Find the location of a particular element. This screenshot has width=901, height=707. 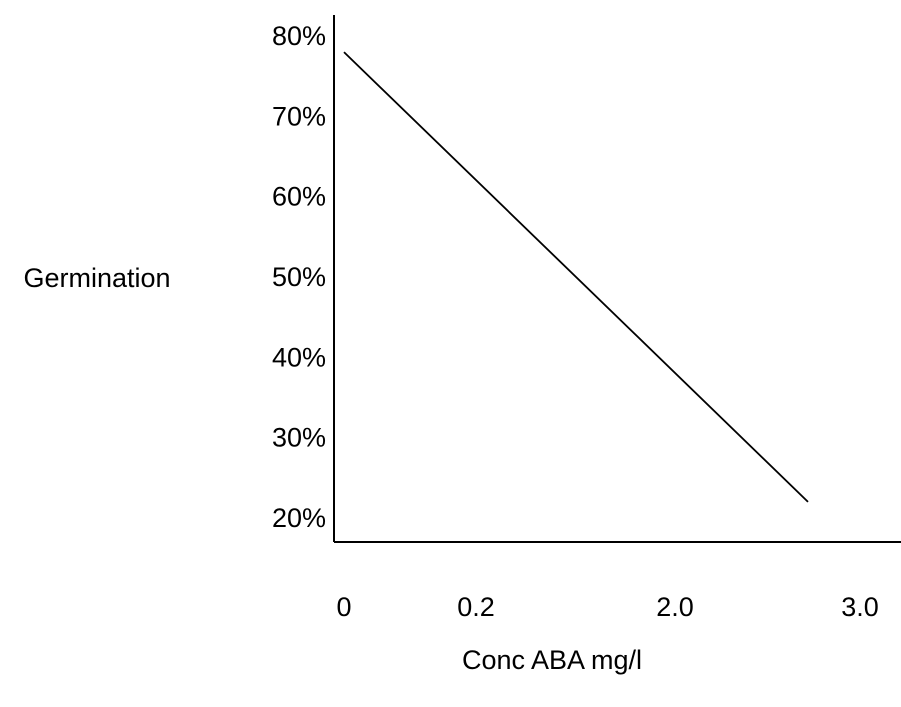

y-tick-label: 30% is located at coordinates (299, 438).